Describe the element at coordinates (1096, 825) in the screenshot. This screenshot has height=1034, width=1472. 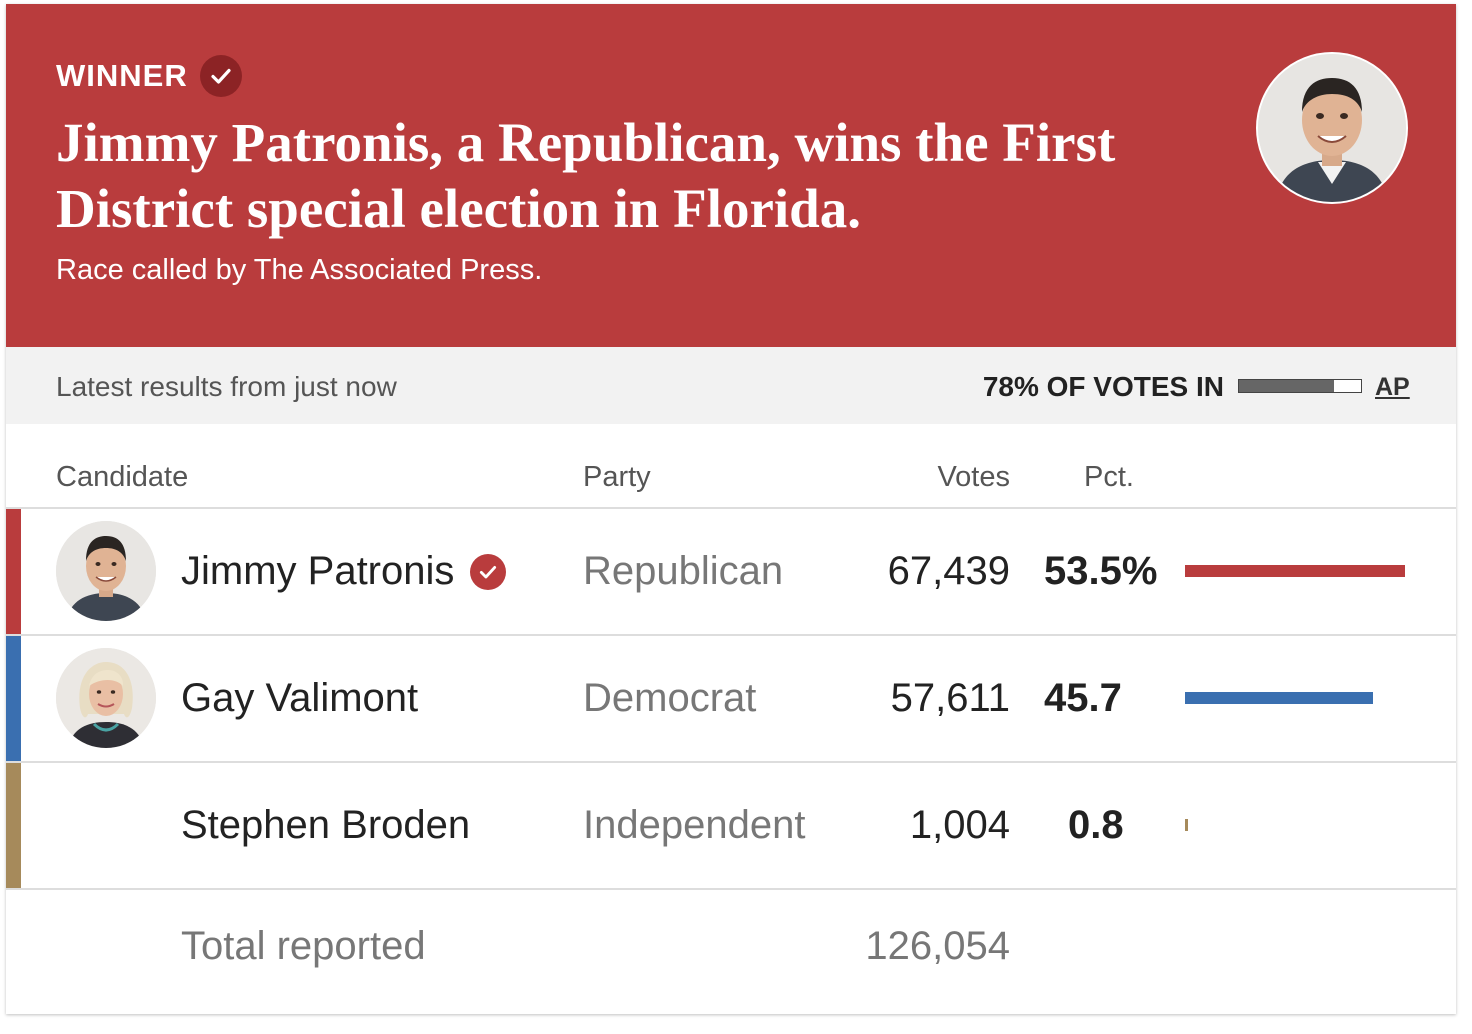
I see `candidate-pct: 0.8` at that location.